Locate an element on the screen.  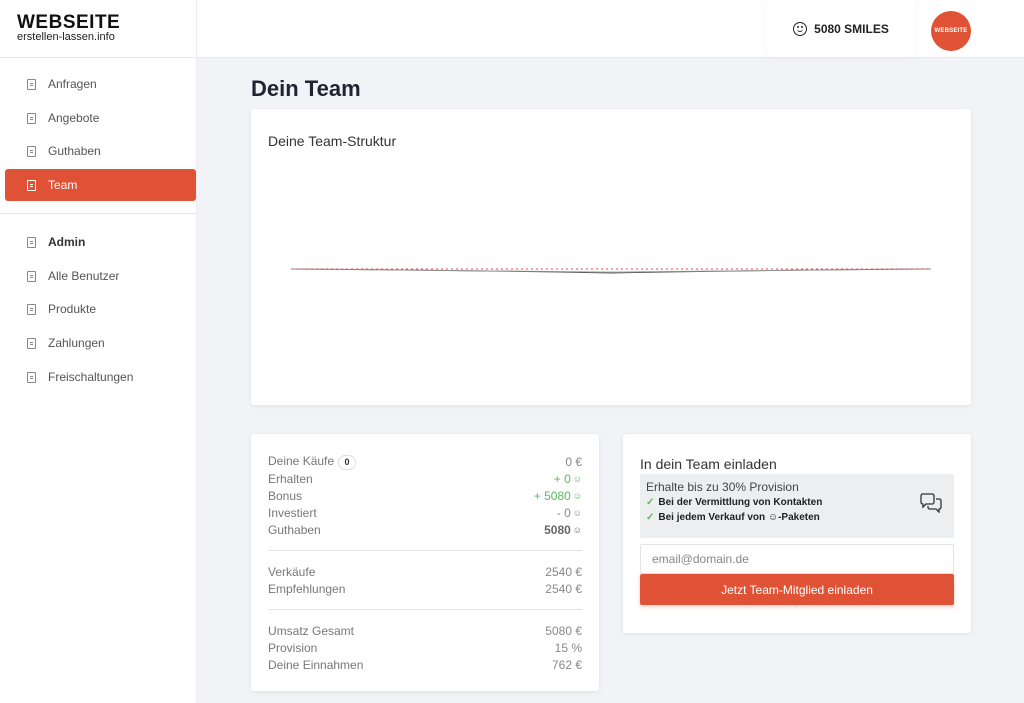
stat-value: 0 € is located at coordinates (573, 461).